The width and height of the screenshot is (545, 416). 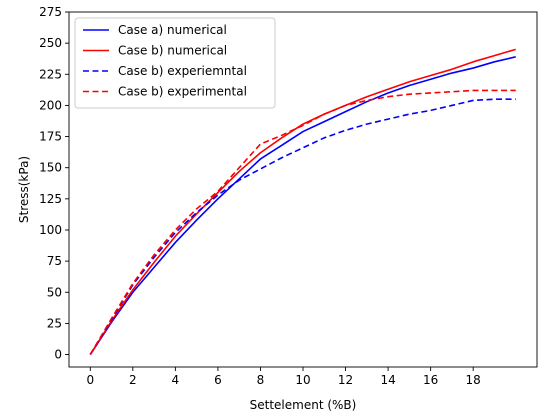 I want to click on x-tick-label: 14, so click(x=387, y=380).